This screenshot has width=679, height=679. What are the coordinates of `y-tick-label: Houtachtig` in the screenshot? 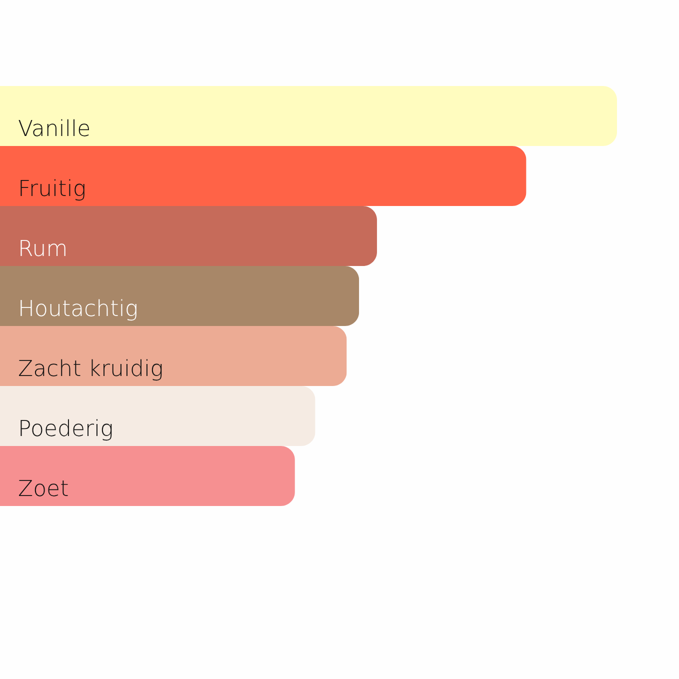 It's located at (78, 309).